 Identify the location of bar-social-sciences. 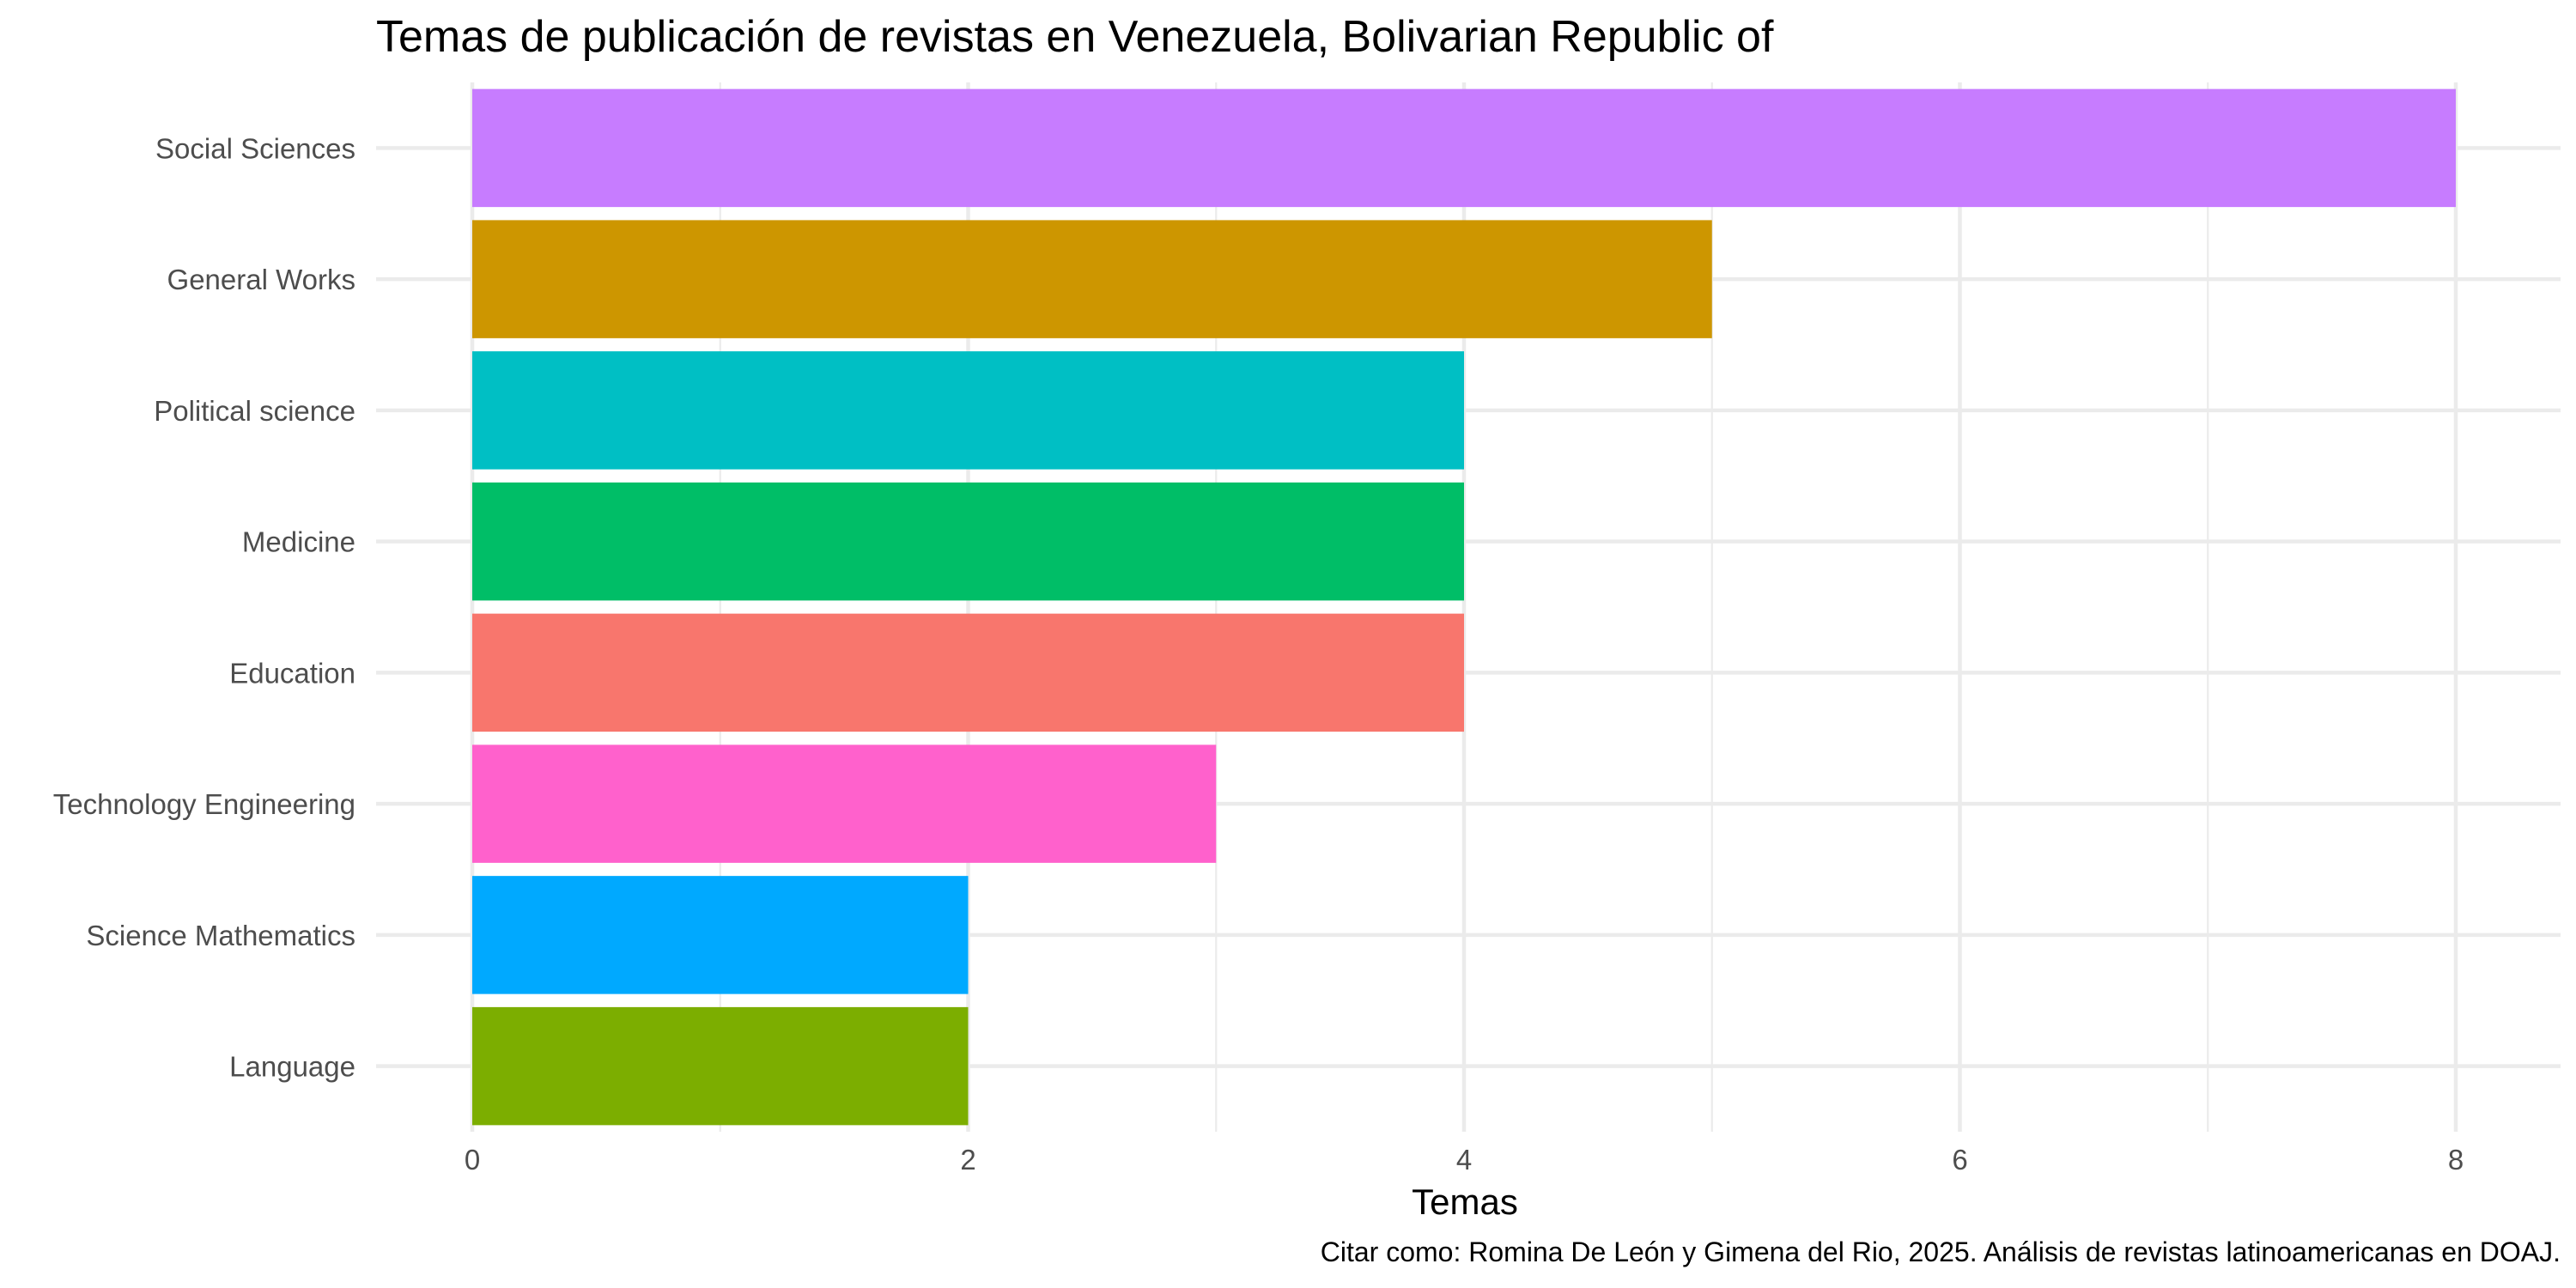
(1464, 148).